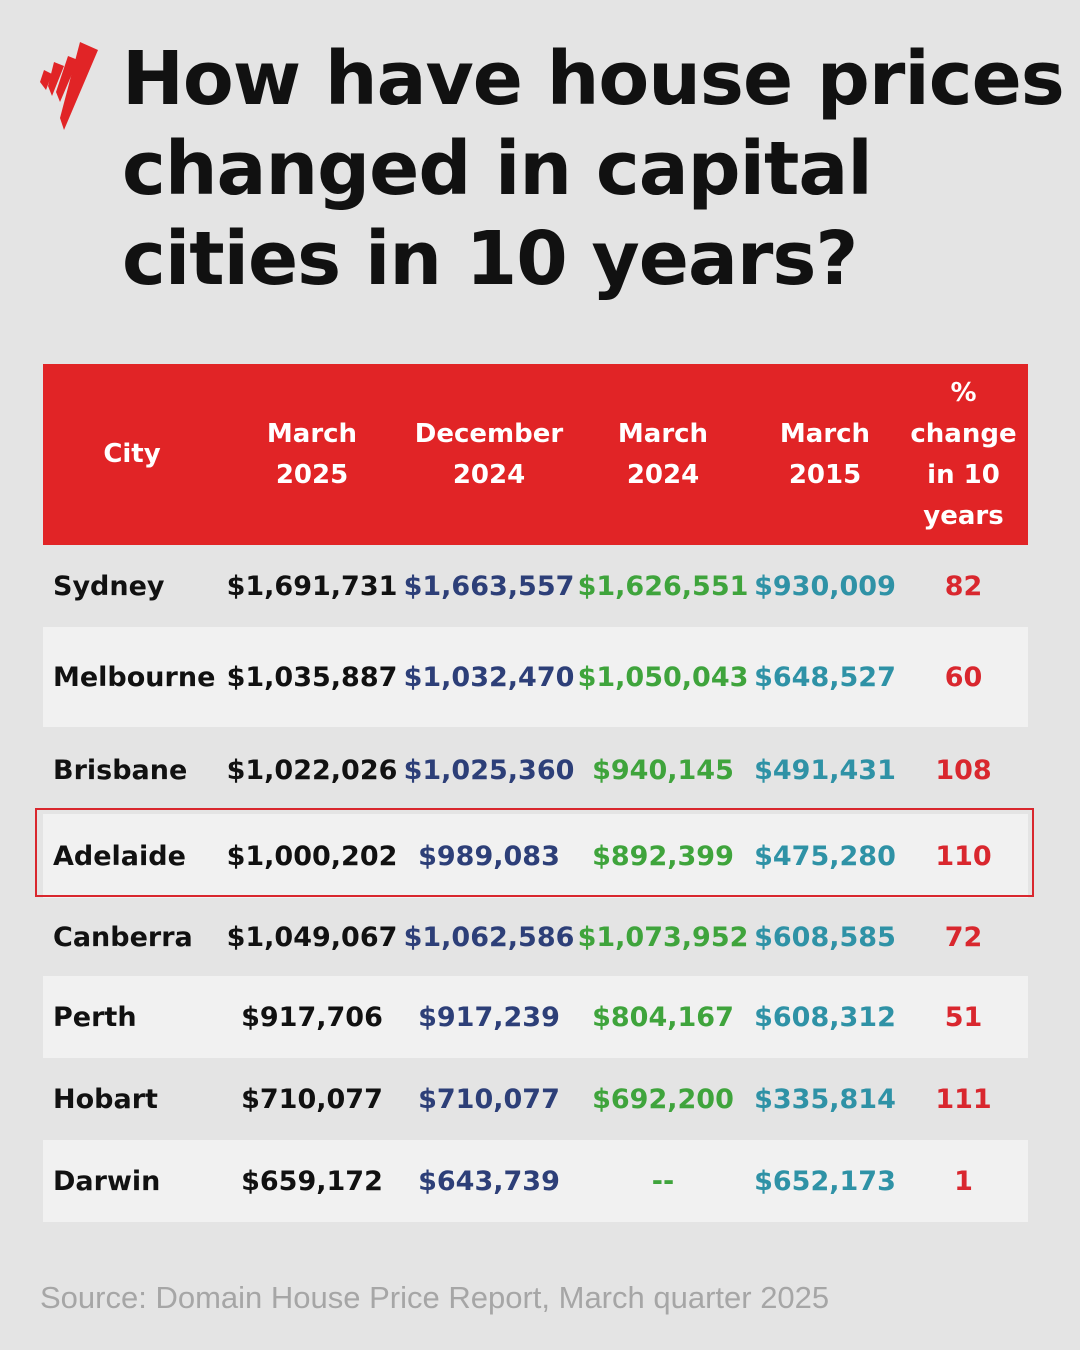  I want to click on table-cell: $917,706, so click(312, 1017).